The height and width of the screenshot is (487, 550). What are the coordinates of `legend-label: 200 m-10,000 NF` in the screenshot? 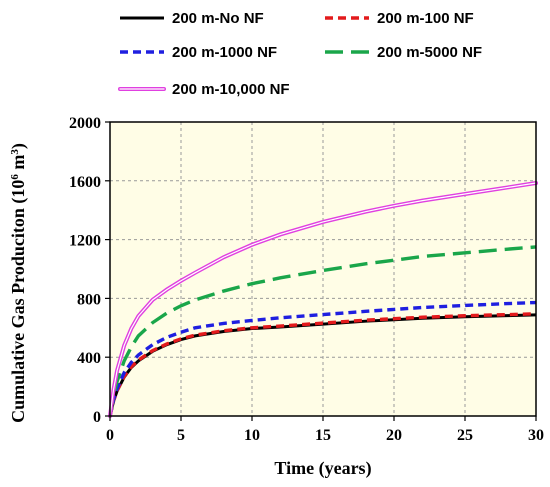 It's located at (231, 89).